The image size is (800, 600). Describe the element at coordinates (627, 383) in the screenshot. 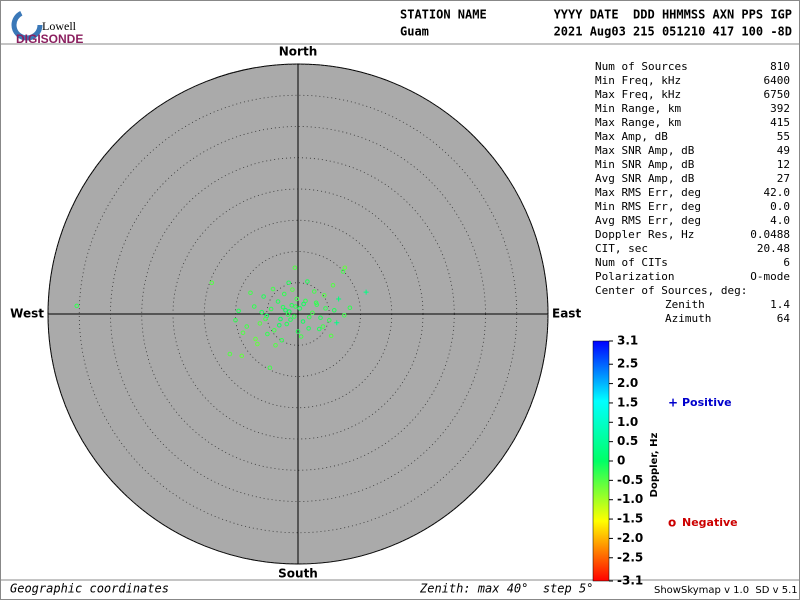

I see `colorbar-tick-label: 2.0` at that location.